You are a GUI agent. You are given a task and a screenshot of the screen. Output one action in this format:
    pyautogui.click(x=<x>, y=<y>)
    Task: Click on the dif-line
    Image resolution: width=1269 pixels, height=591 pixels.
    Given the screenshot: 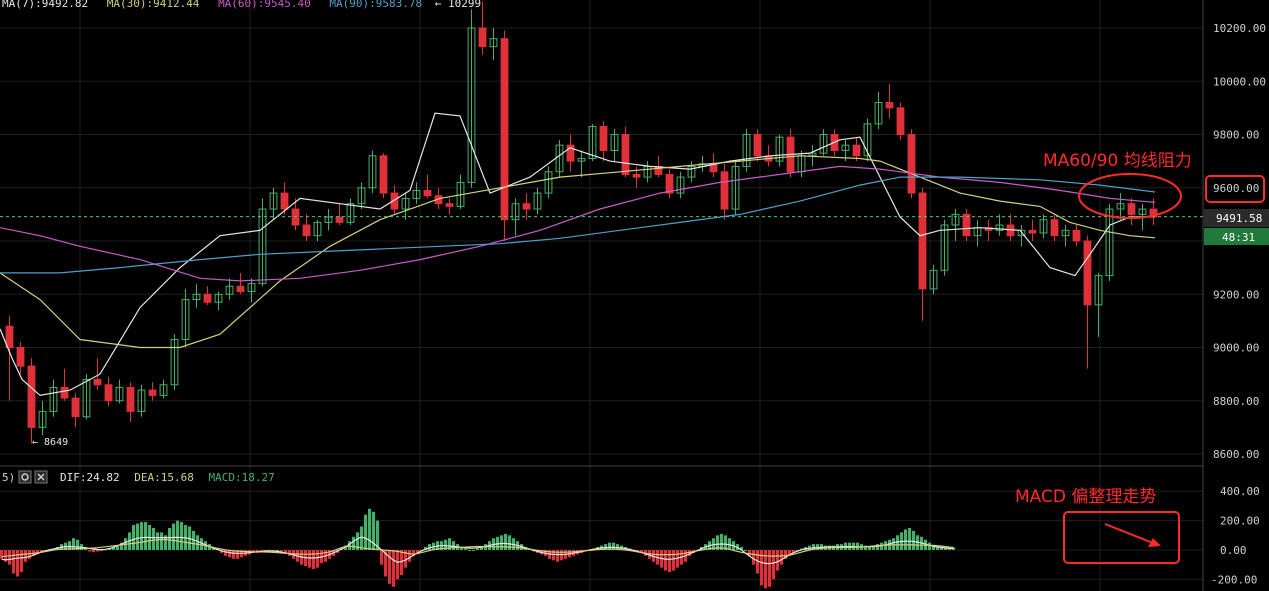 What is the action you would take?
    pyautogui.click(x=477, y=550)
    